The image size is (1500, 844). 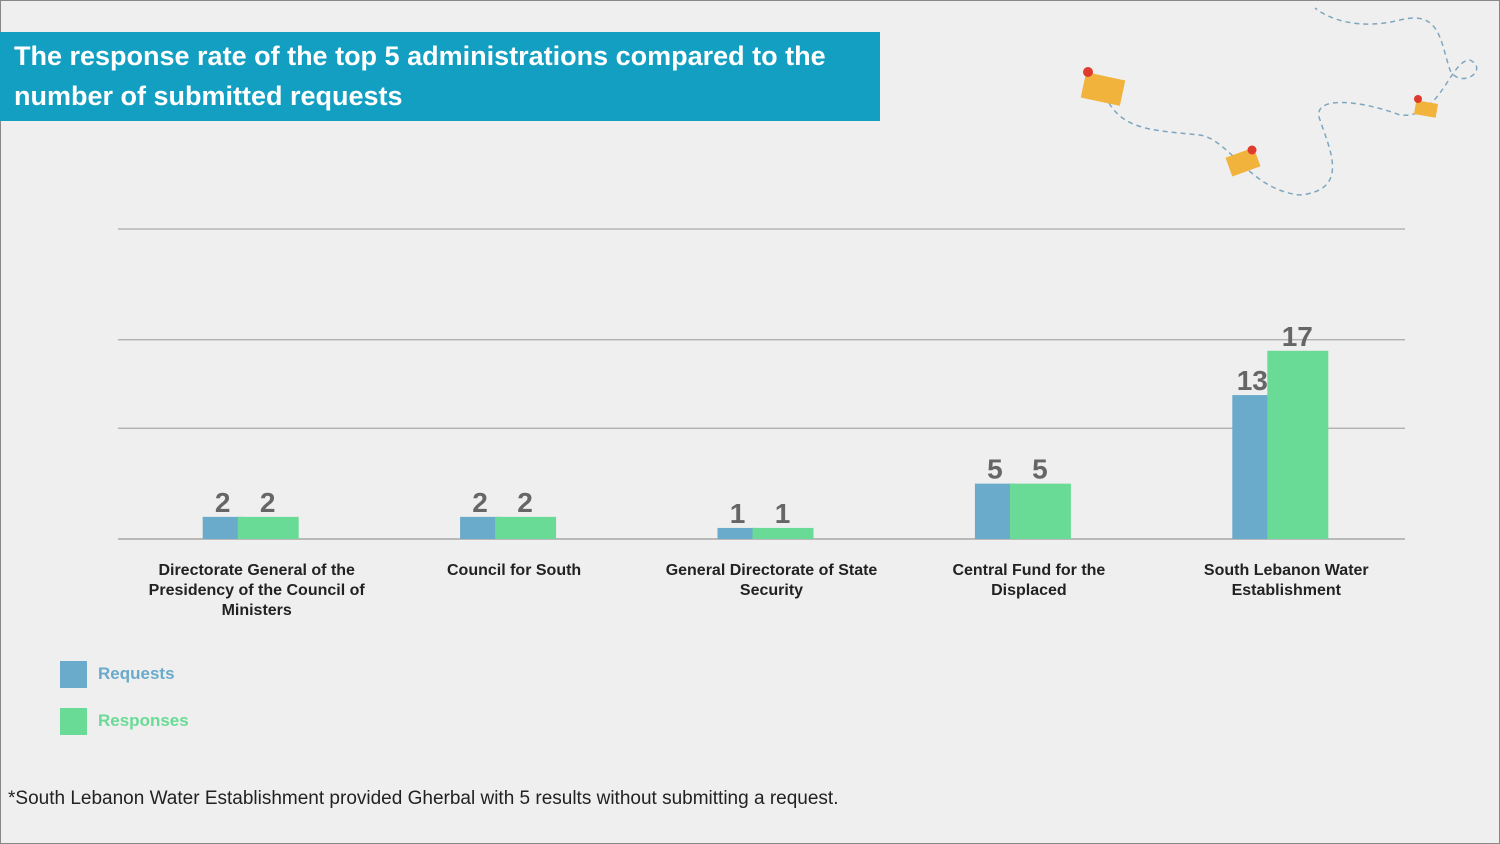 What do you see at coordinates (1297, 336) in the screenshot?
I see `value-label: 17` at bounding box center [1297, 336].